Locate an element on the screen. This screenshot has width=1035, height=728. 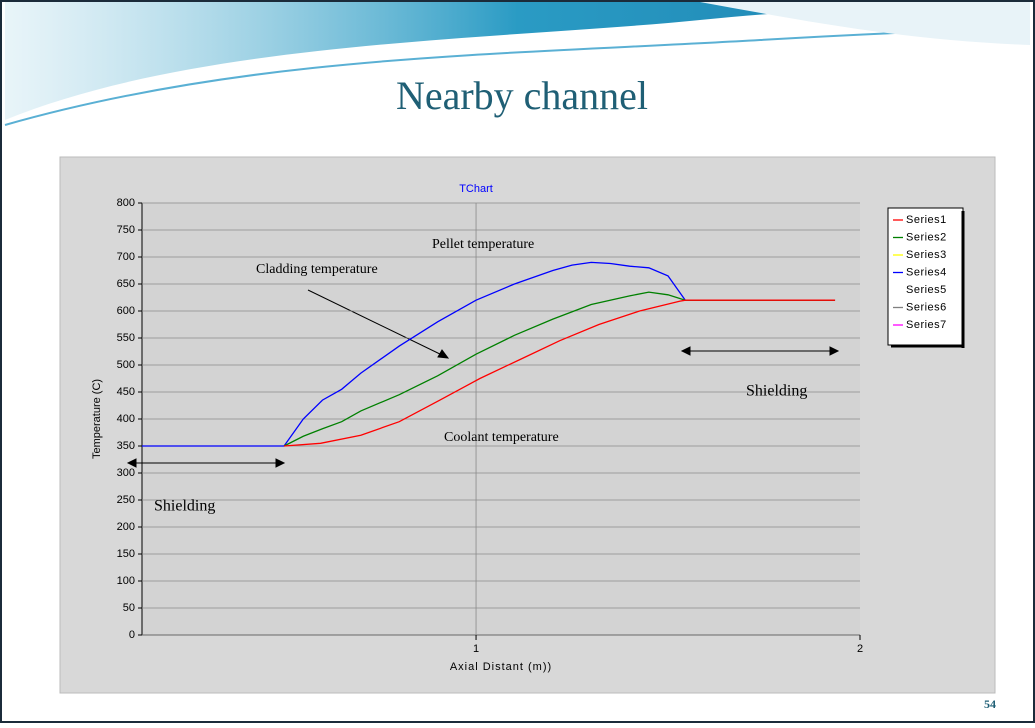
slide-title: Nearby channel is located at coordinates (522, 95).